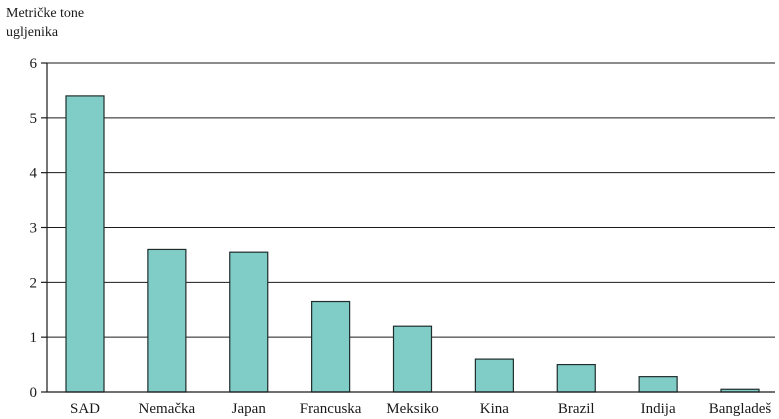 This screenshot has width=779, height=419. I want to click on bar-kina, so click(494, 375).